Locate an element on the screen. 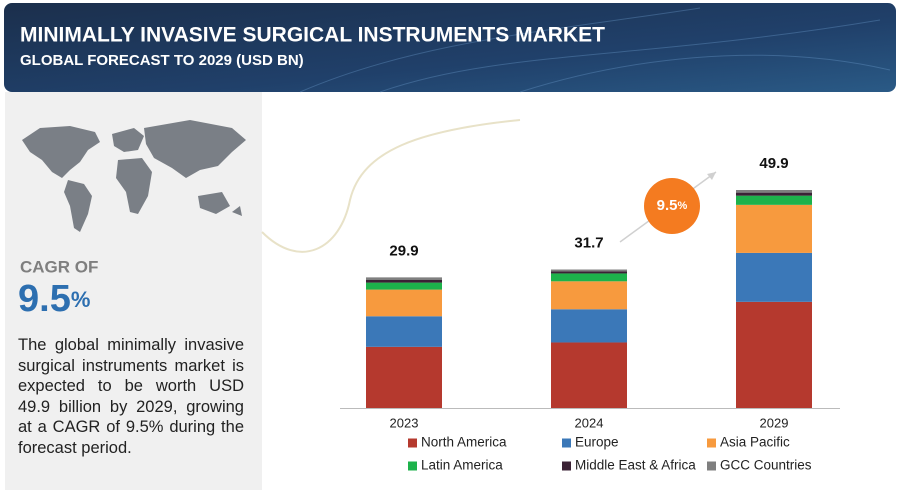  x-tick-label: 2024 is located at coordinates (589, 422).